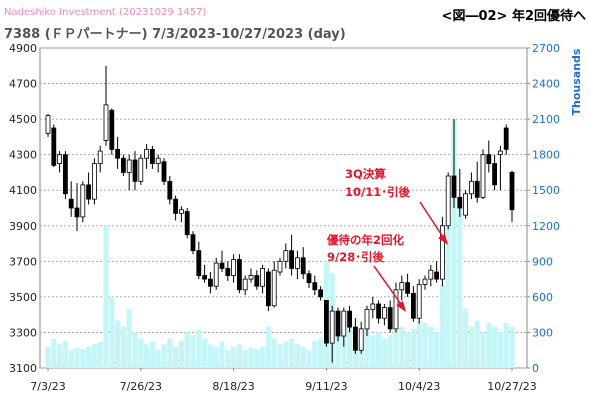 The width and height of the screenshot is (590, 410). I want to click on y2-tick-label: 300, so click(542, 332).